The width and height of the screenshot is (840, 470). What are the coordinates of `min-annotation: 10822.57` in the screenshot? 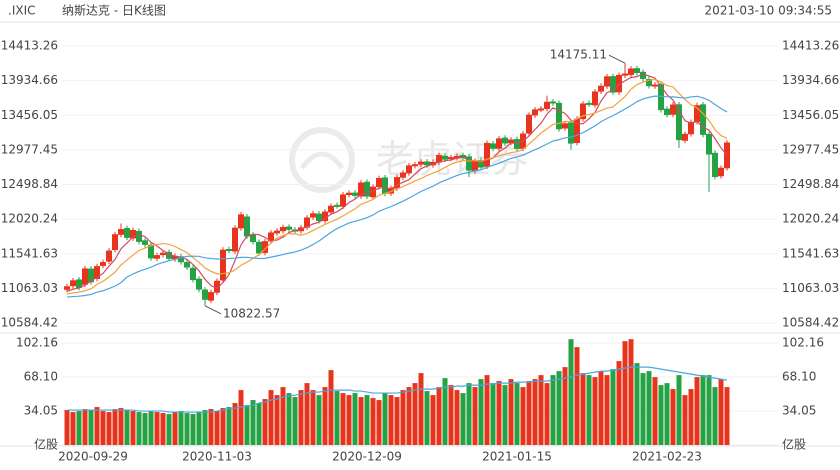 It's located at (251, 313).